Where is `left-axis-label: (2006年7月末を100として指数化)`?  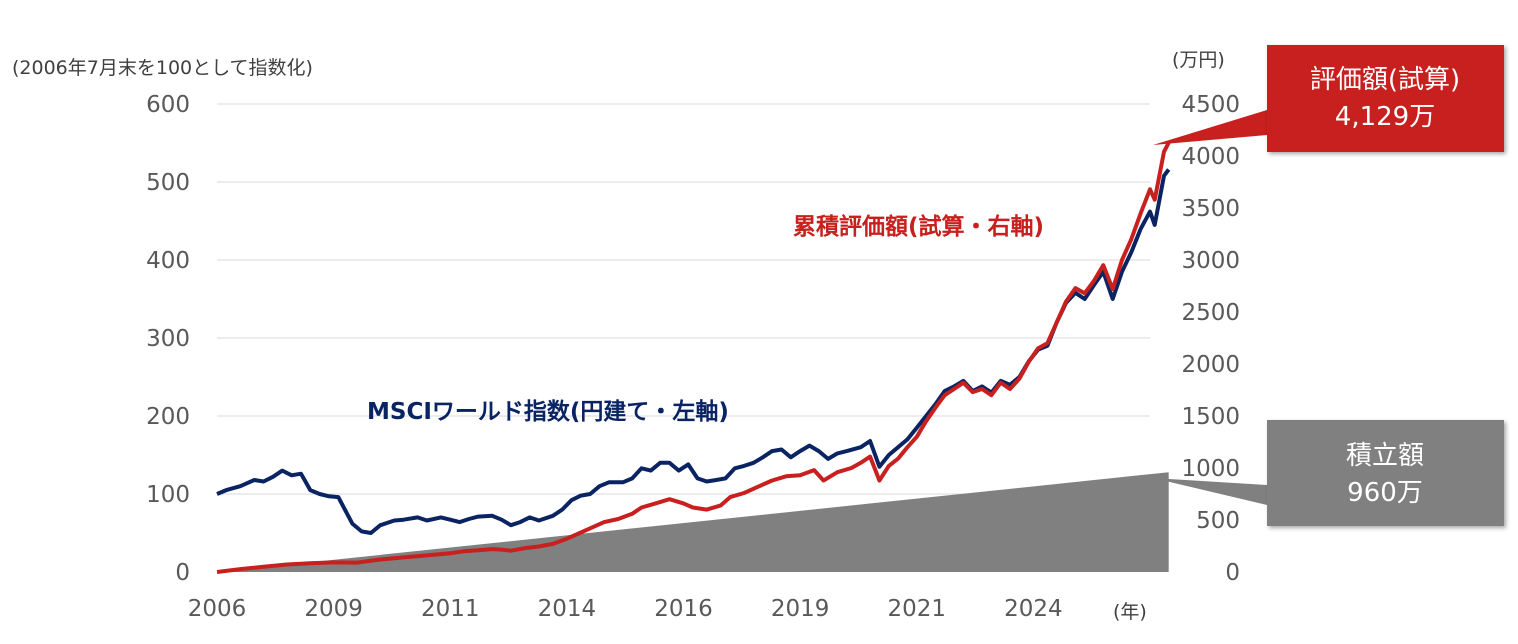 left-axis-label: (2006年7月末を100として指数化) is located at coordinates (162, 68).